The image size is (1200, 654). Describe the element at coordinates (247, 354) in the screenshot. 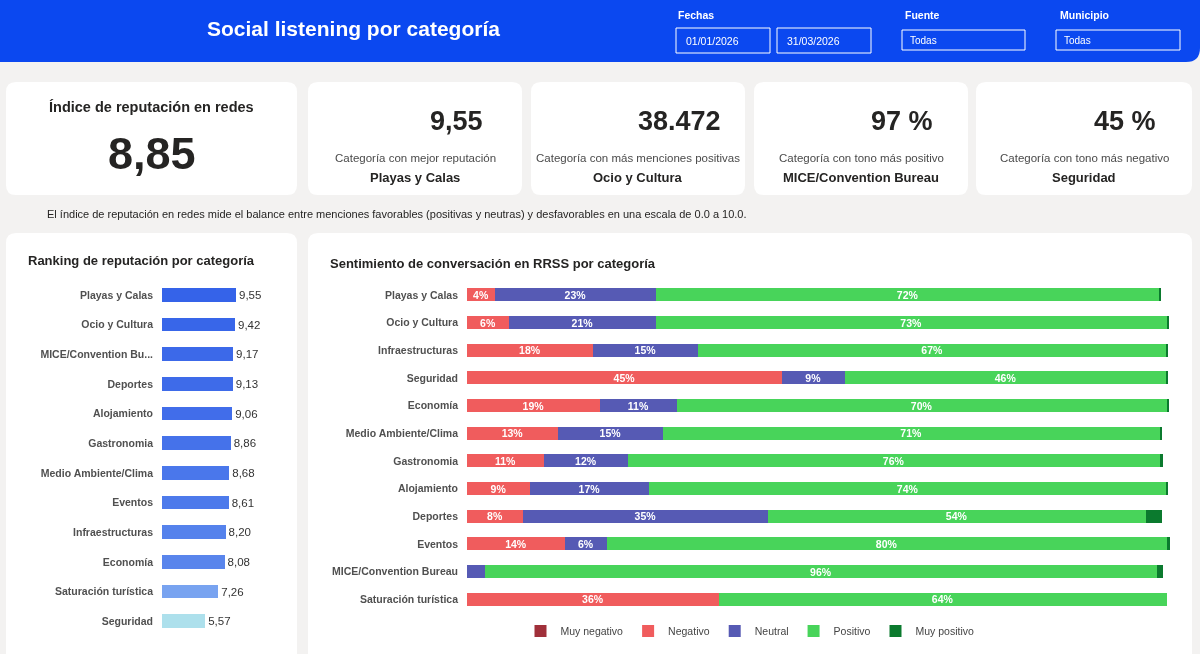

I see `data-label: 9,17` at that location.